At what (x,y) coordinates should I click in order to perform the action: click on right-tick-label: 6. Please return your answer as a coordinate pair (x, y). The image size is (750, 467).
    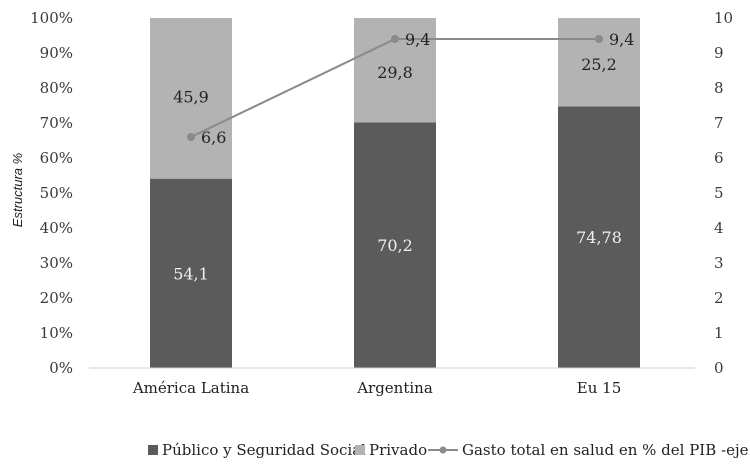
    Looking at the image, I should click on (719, 158).